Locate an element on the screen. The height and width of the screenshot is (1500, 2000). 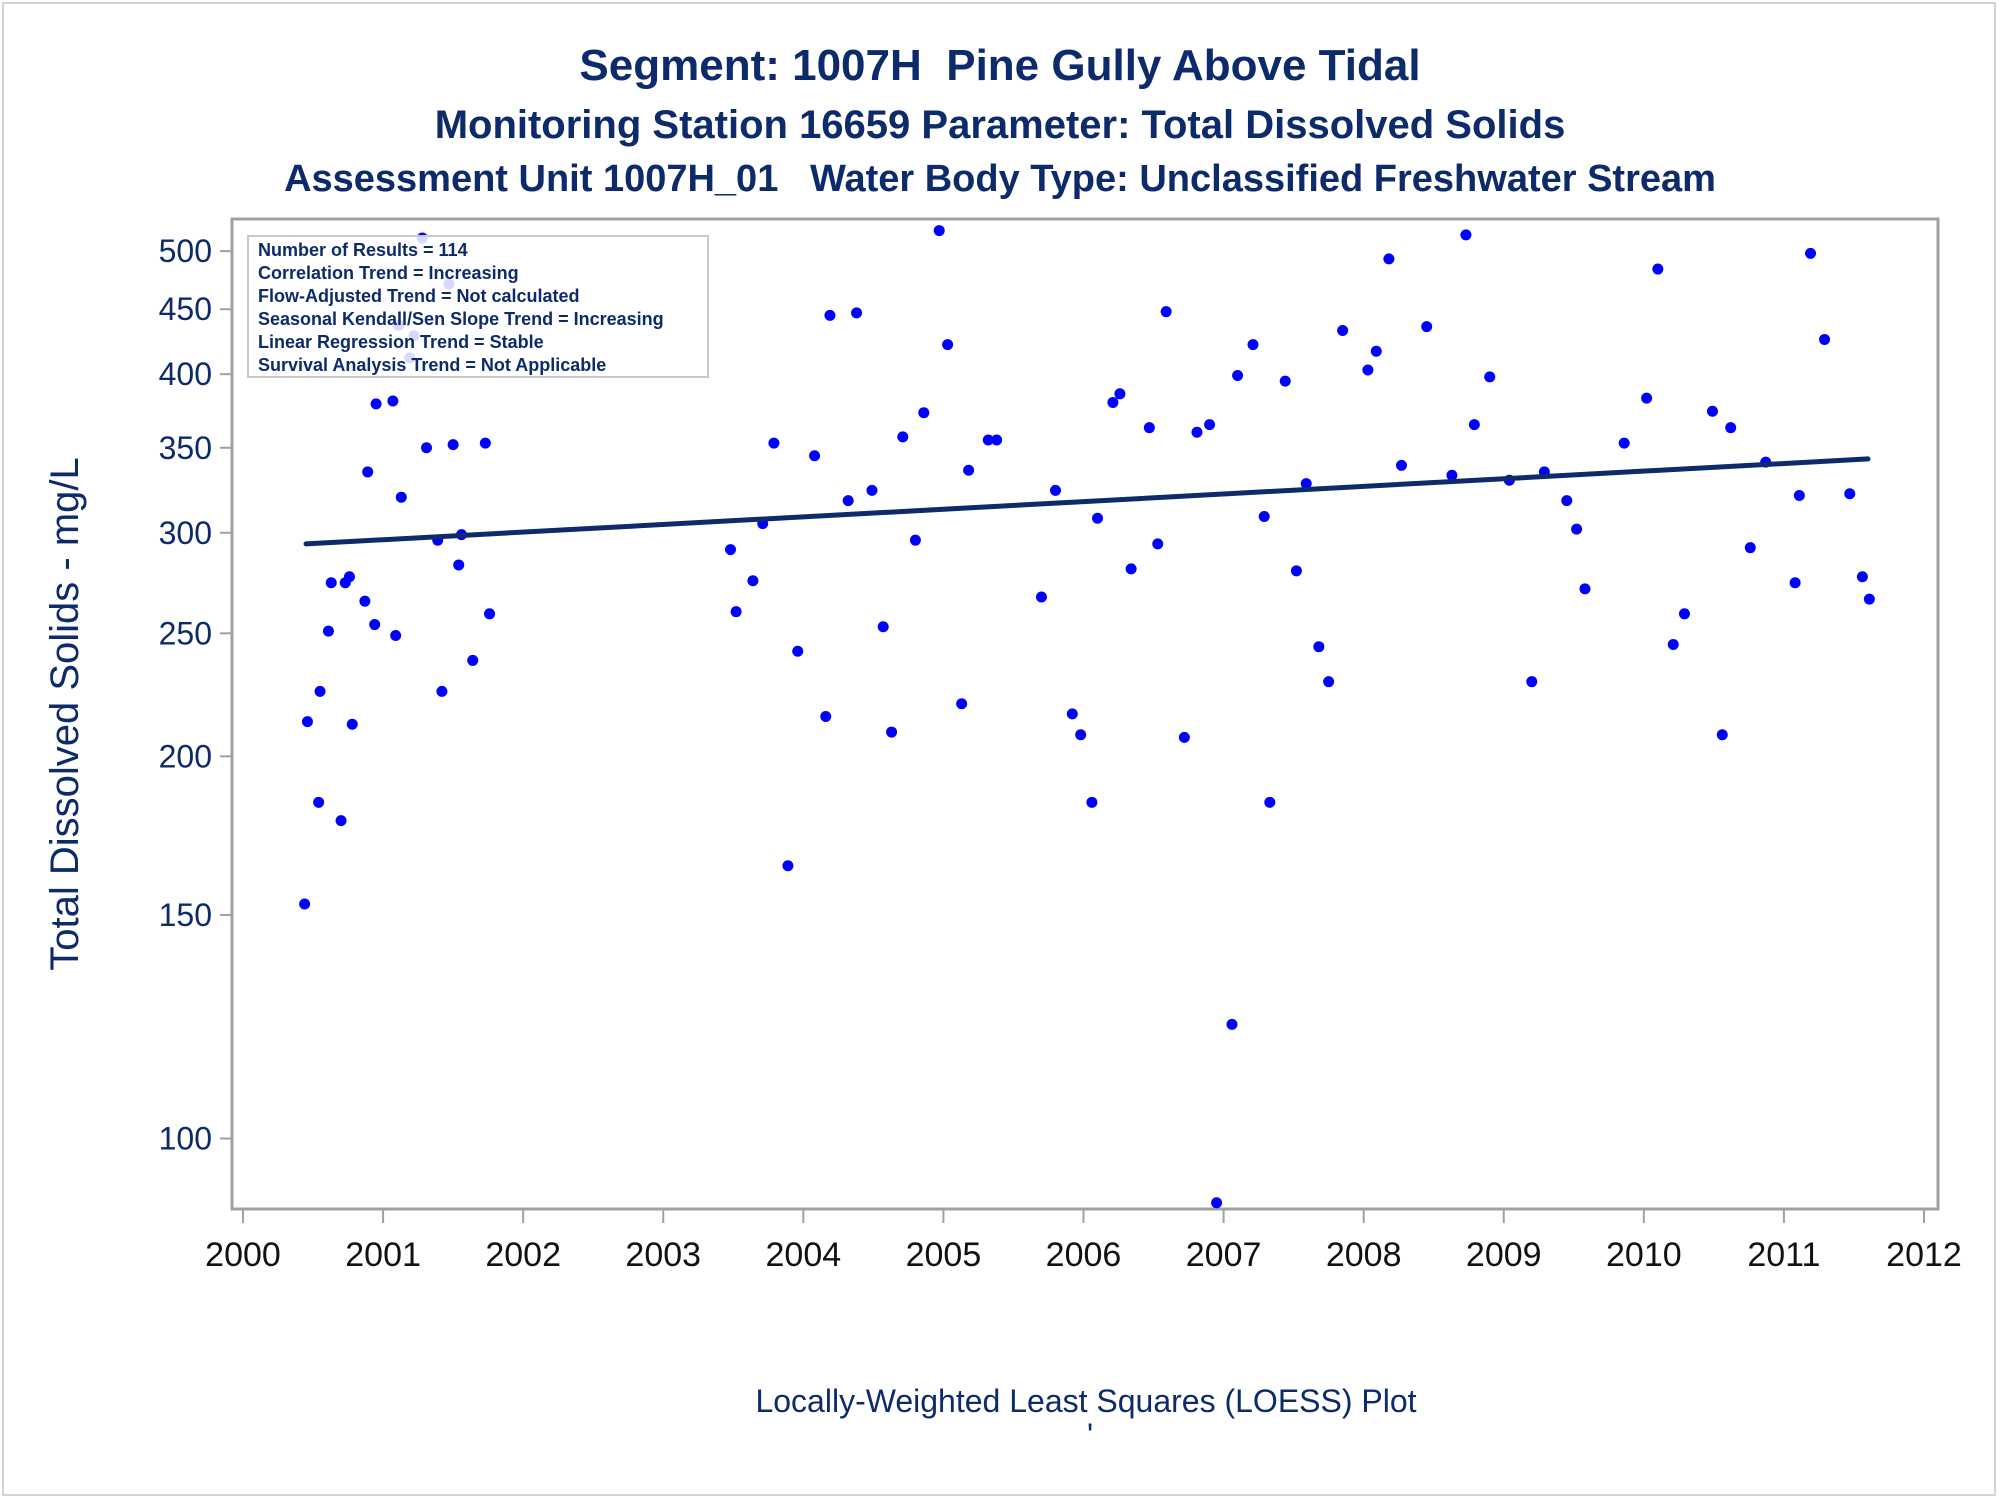
y-tick-label: 100 is located at coordinates (185, 1139).